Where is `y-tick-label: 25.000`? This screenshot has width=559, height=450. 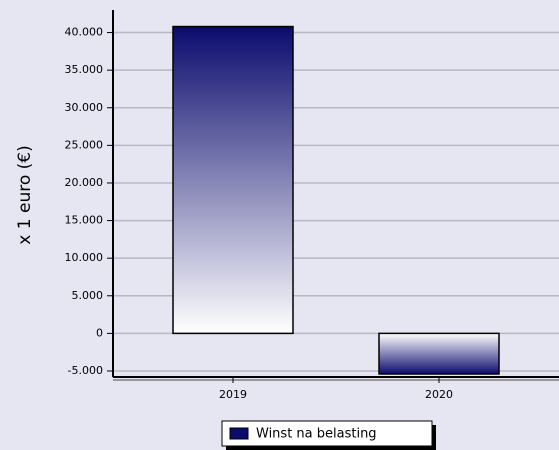
y-tick-label: 25.000 is located at coordinates (84, 144).